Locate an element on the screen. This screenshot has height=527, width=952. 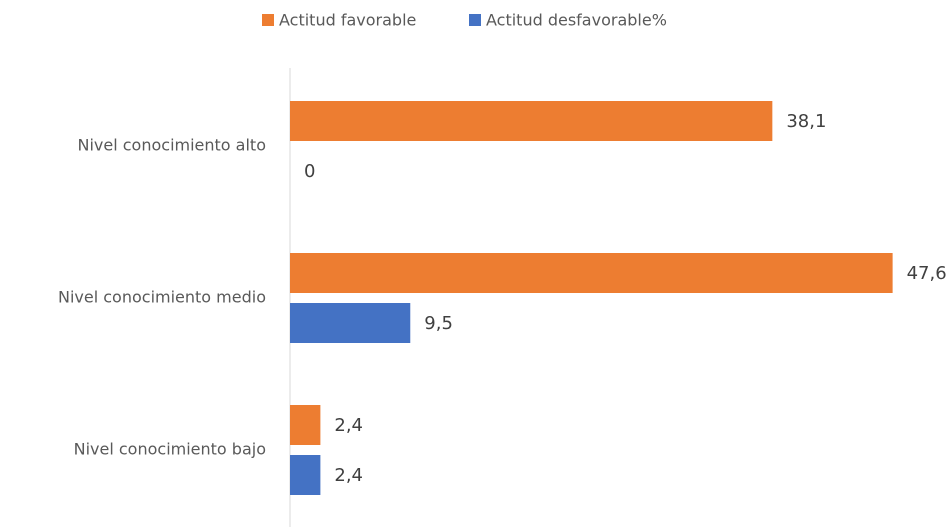
data-label: 9,5 is located at coordinates (438, 323).